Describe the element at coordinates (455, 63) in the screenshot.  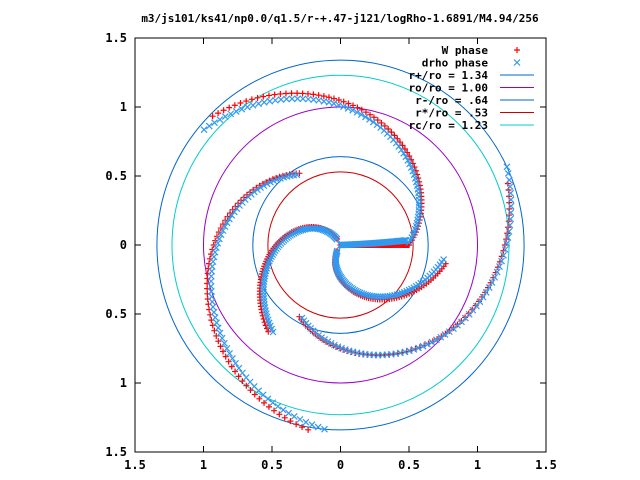
I see `legend-label: drho phase` at that location.